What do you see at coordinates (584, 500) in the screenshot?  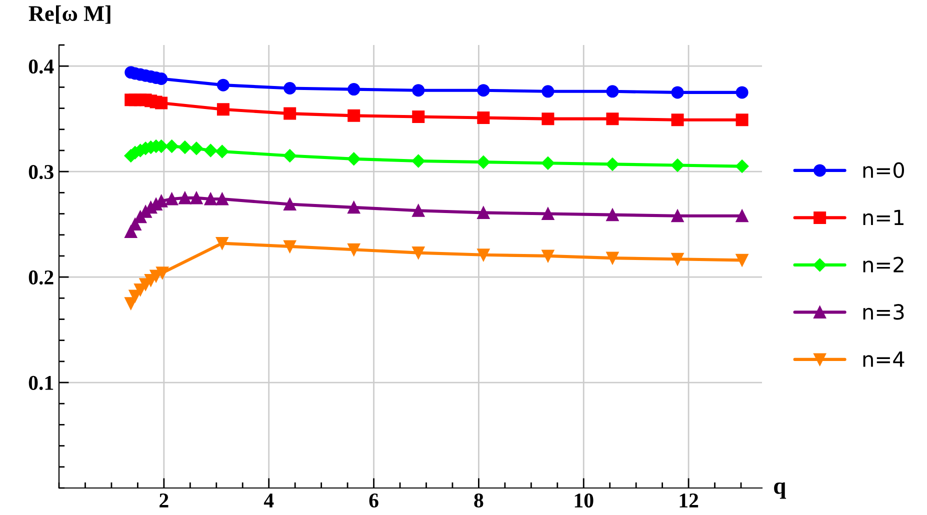 I see `x-tick-label: 10` at bounding box center [584, 500].